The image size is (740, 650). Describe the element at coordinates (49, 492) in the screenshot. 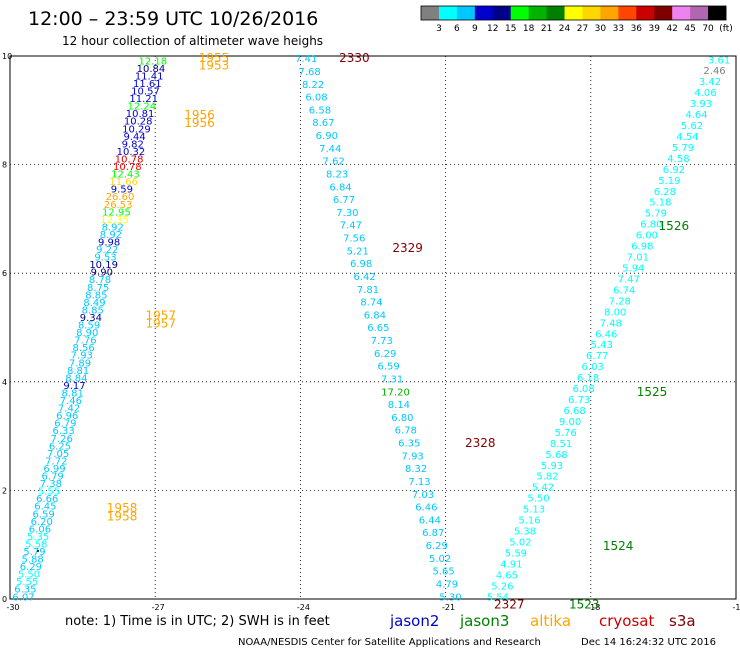

I see `swh-value: 5.55` at that location.